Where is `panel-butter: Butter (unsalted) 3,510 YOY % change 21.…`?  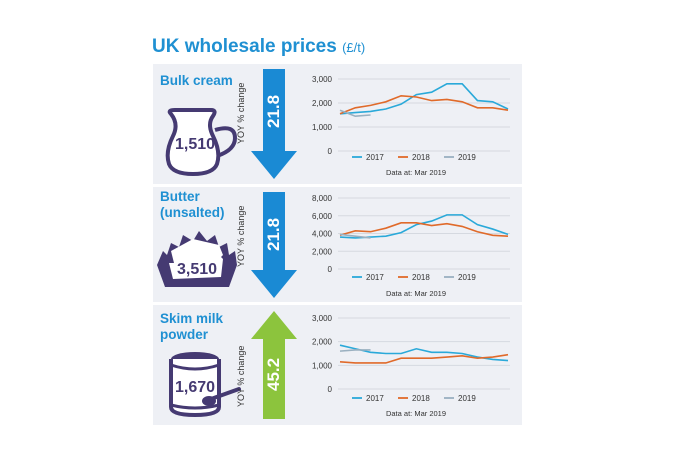
panel-butter: Butter (unsalted) 3,510 YOY % change 21.… is located at coordinates (337, 244).